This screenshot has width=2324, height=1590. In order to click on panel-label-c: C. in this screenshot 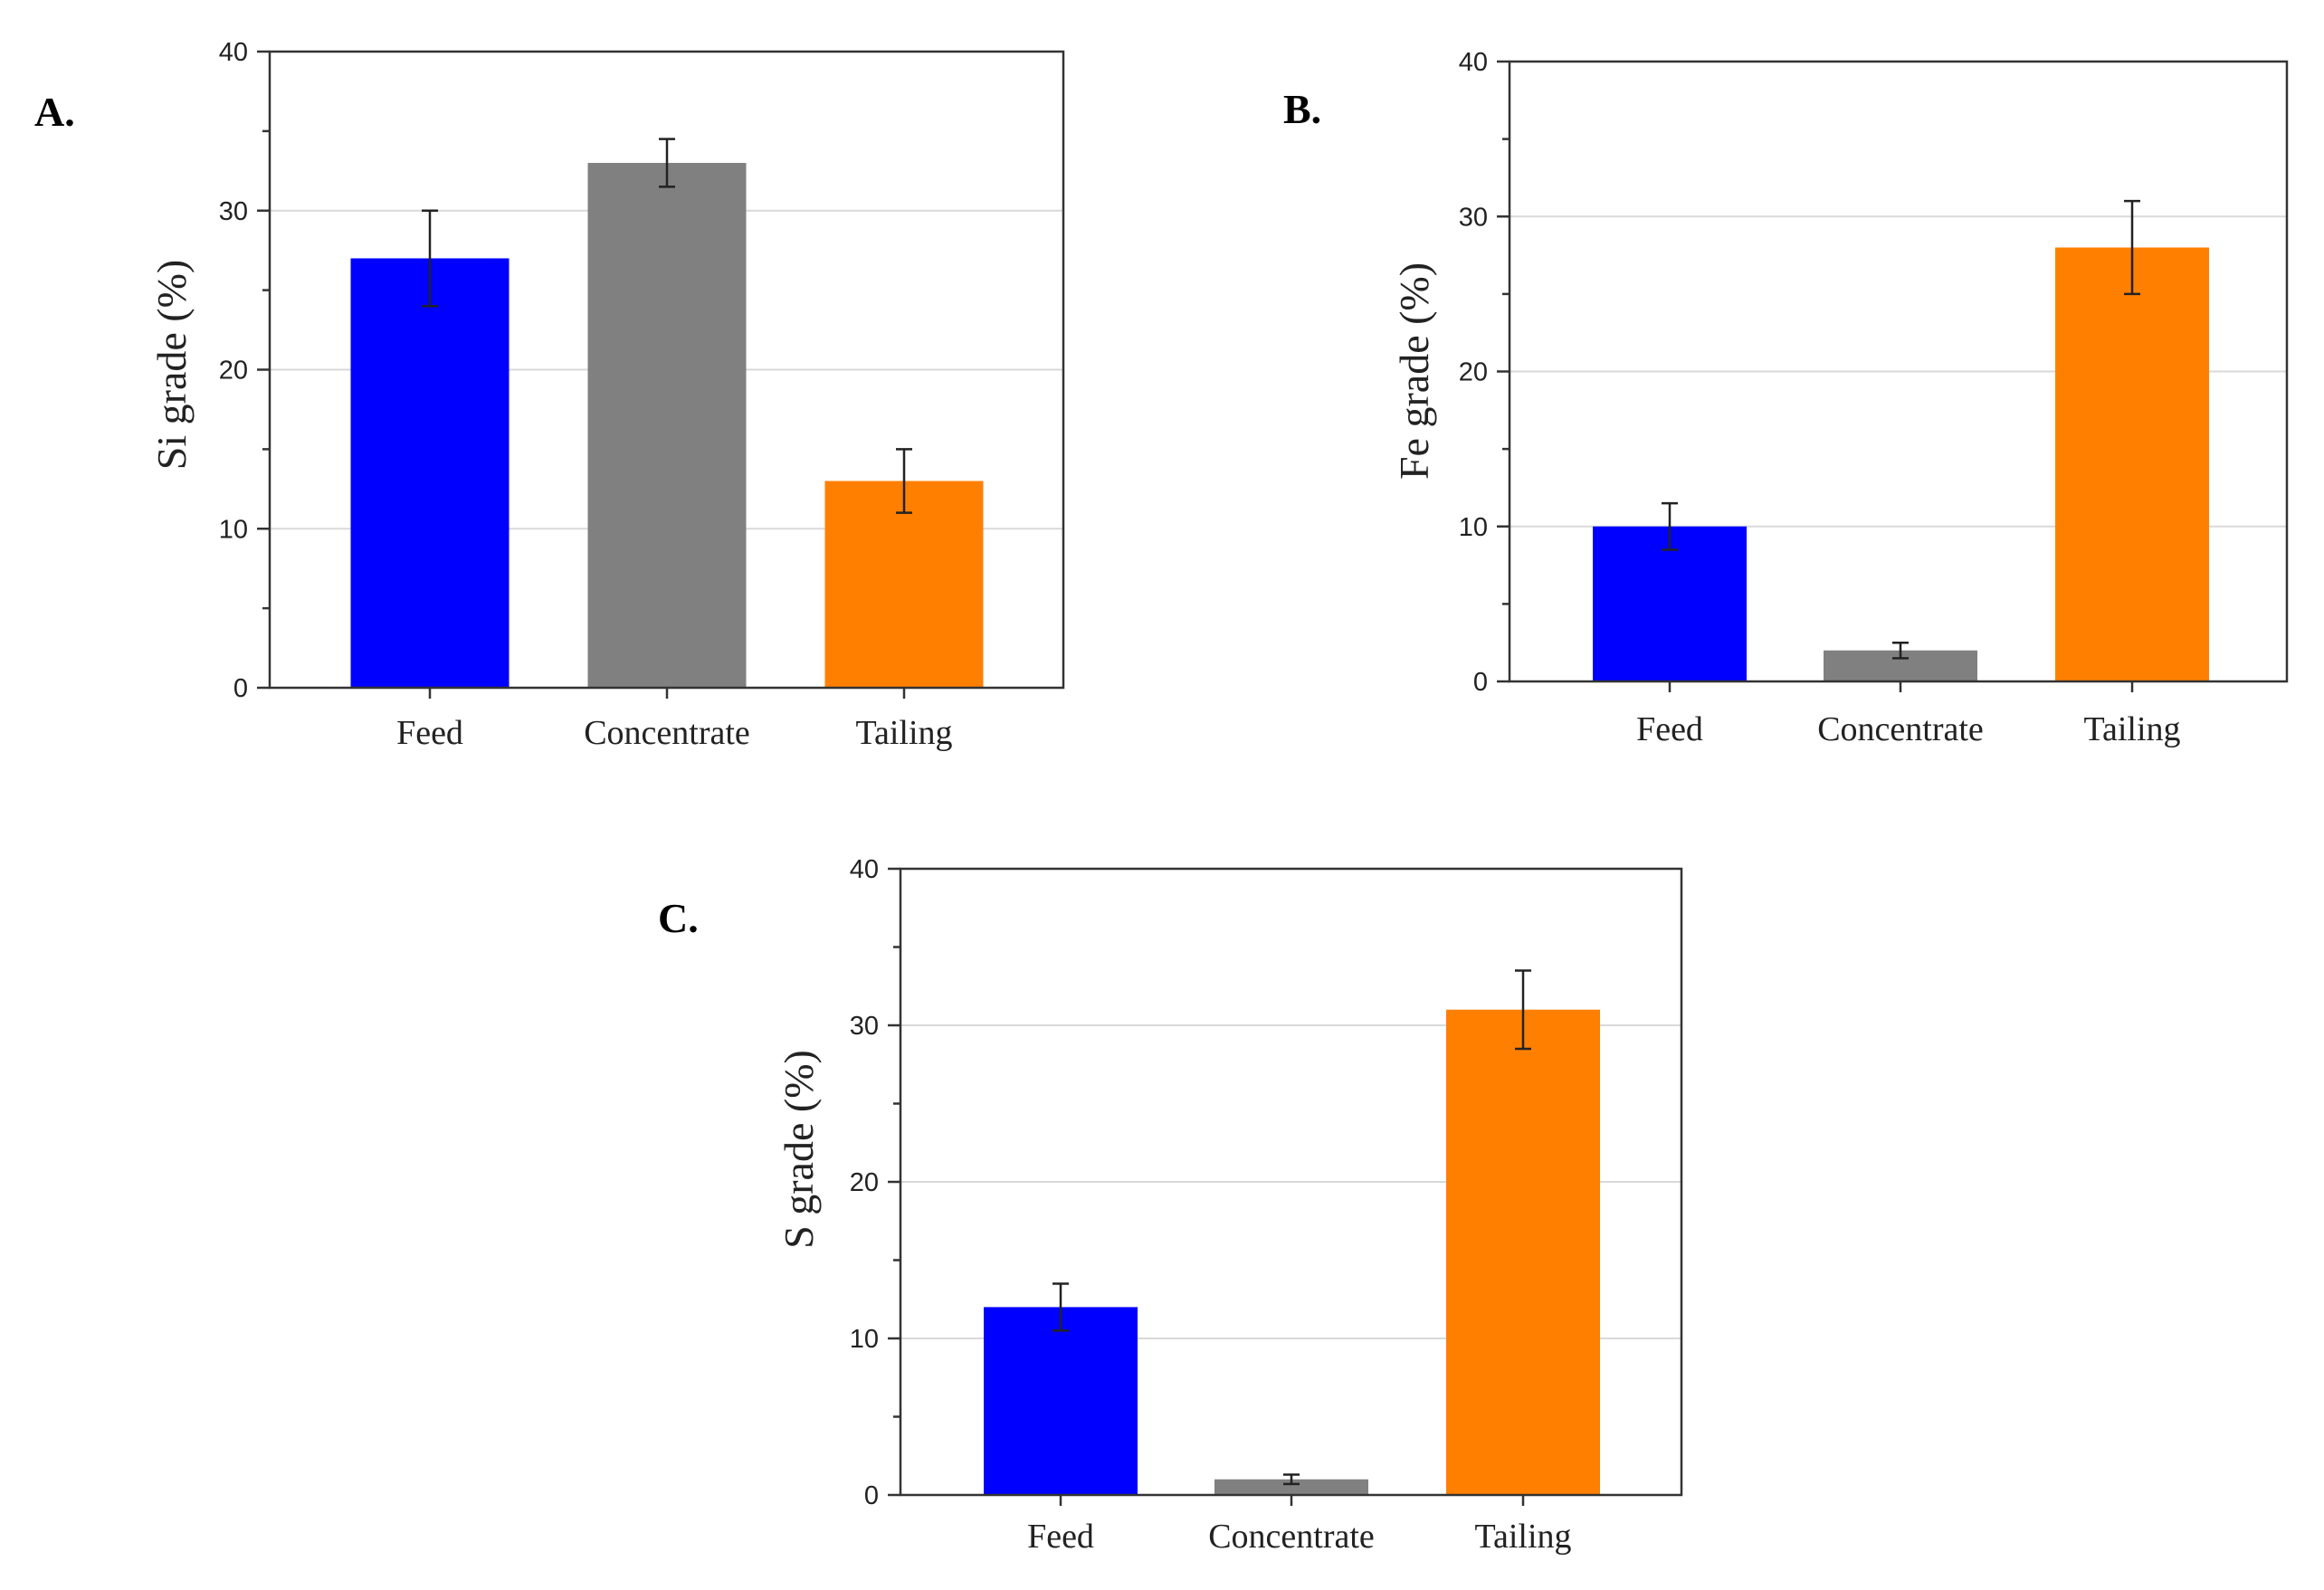, I will do `click(679, 918)`.